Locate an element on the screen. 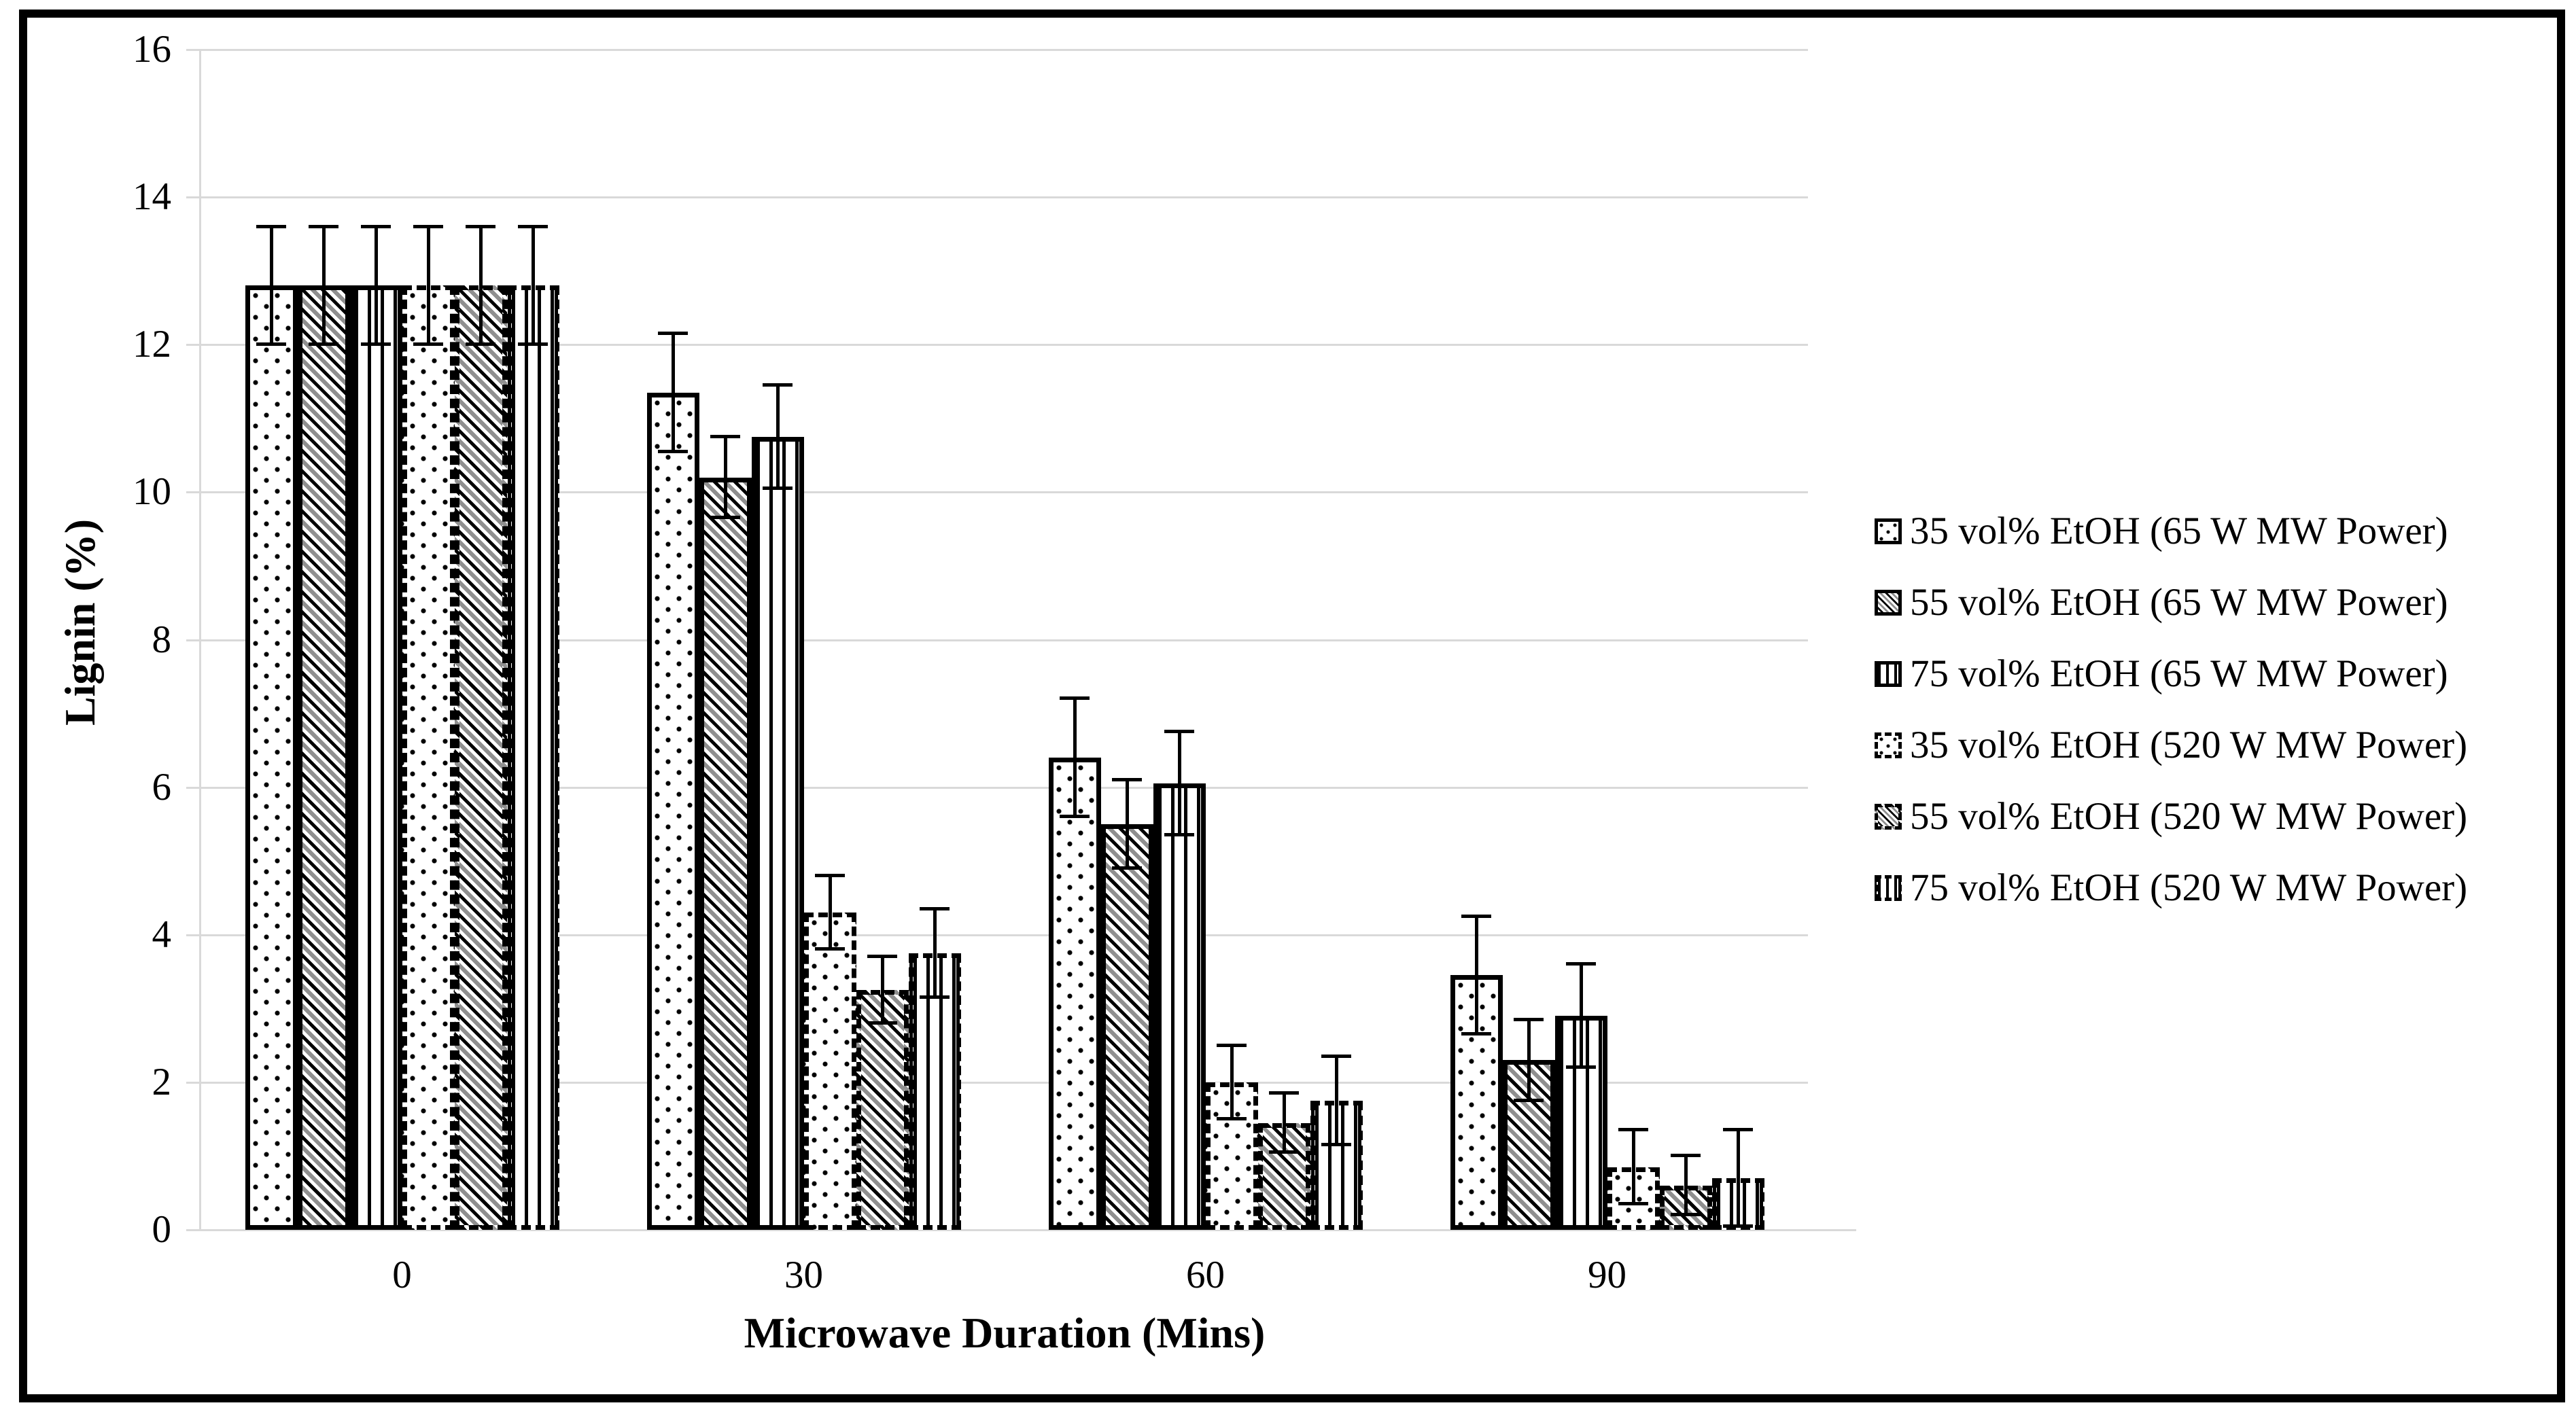 The width and height of the screenshot is (2576, 1416). error-cap-bottom-series5-min30 is located at coordinates (882, 1023).